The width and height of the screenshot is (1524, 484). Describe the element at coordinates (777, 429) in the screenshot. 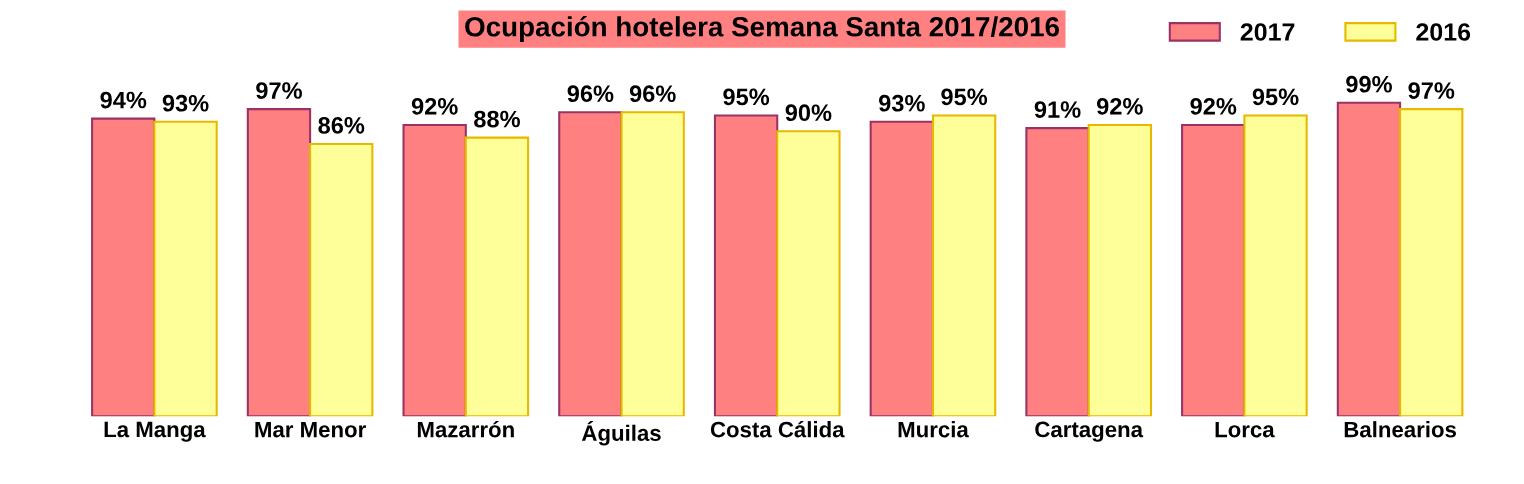

I see `x-tick-label: Costa Cálida` at that location.